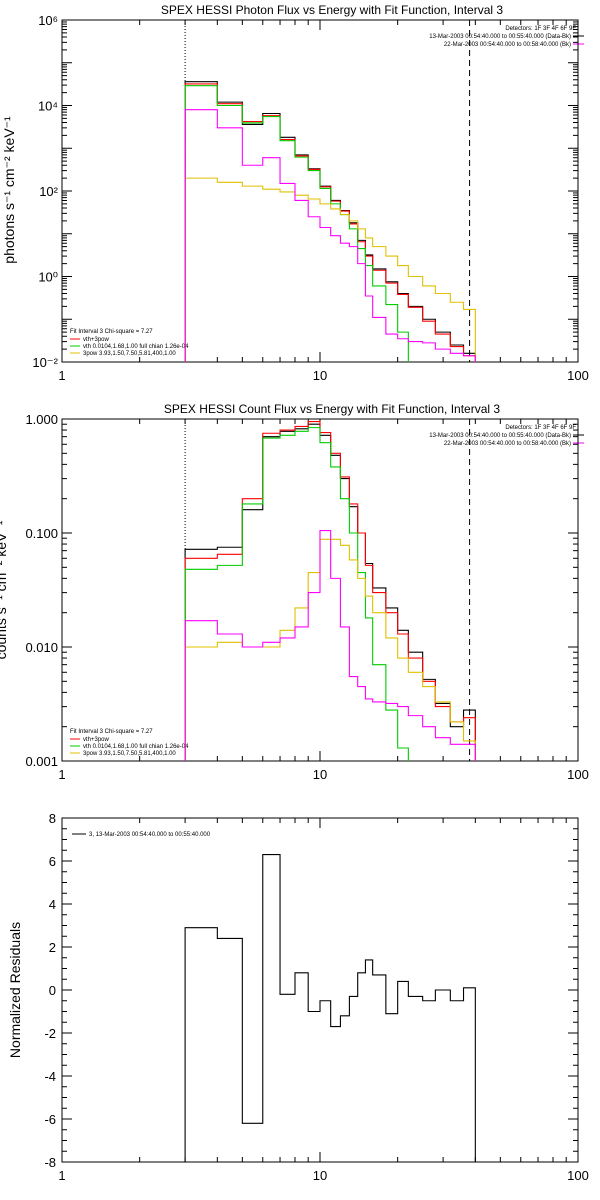  I want to click on y-tick-label: 10⁰, so click(48, 277).